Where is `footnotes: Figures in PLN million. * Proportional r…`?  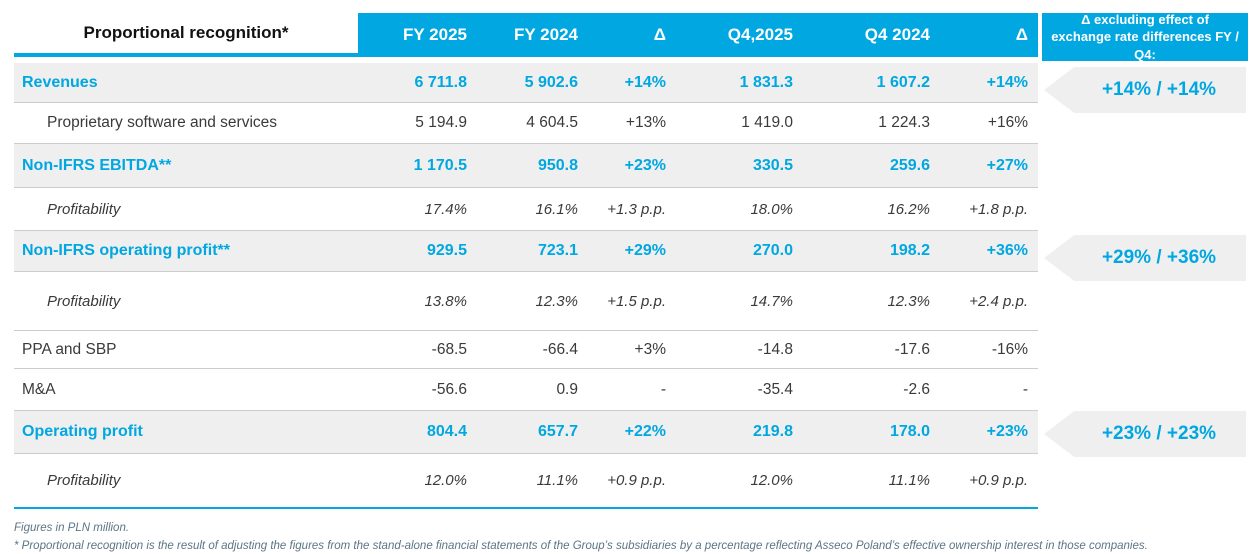
footnotes: Figures in PLN million. * Proportional r… is located at coordinates (581, 537).